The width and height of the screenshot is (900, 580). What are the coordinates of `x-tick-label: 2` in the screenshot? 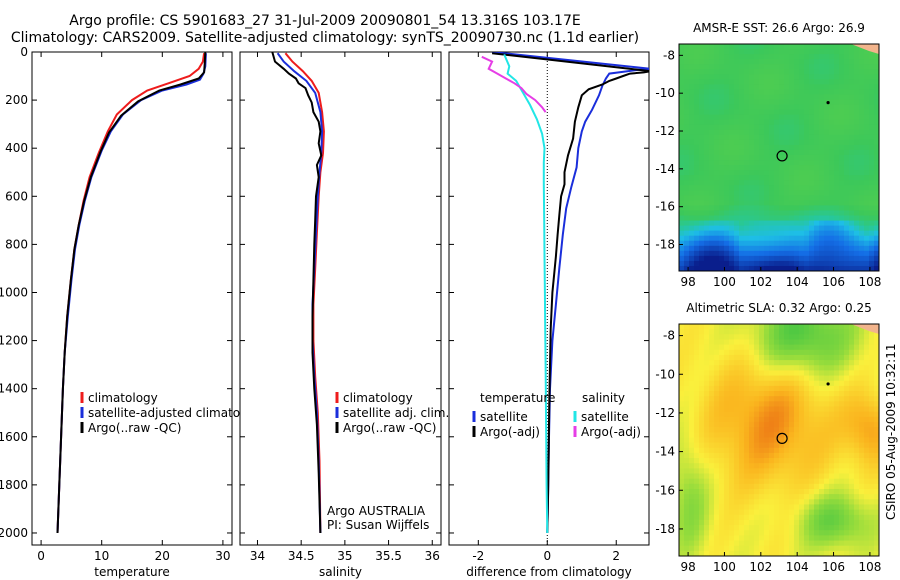 It's located at (616, 556).